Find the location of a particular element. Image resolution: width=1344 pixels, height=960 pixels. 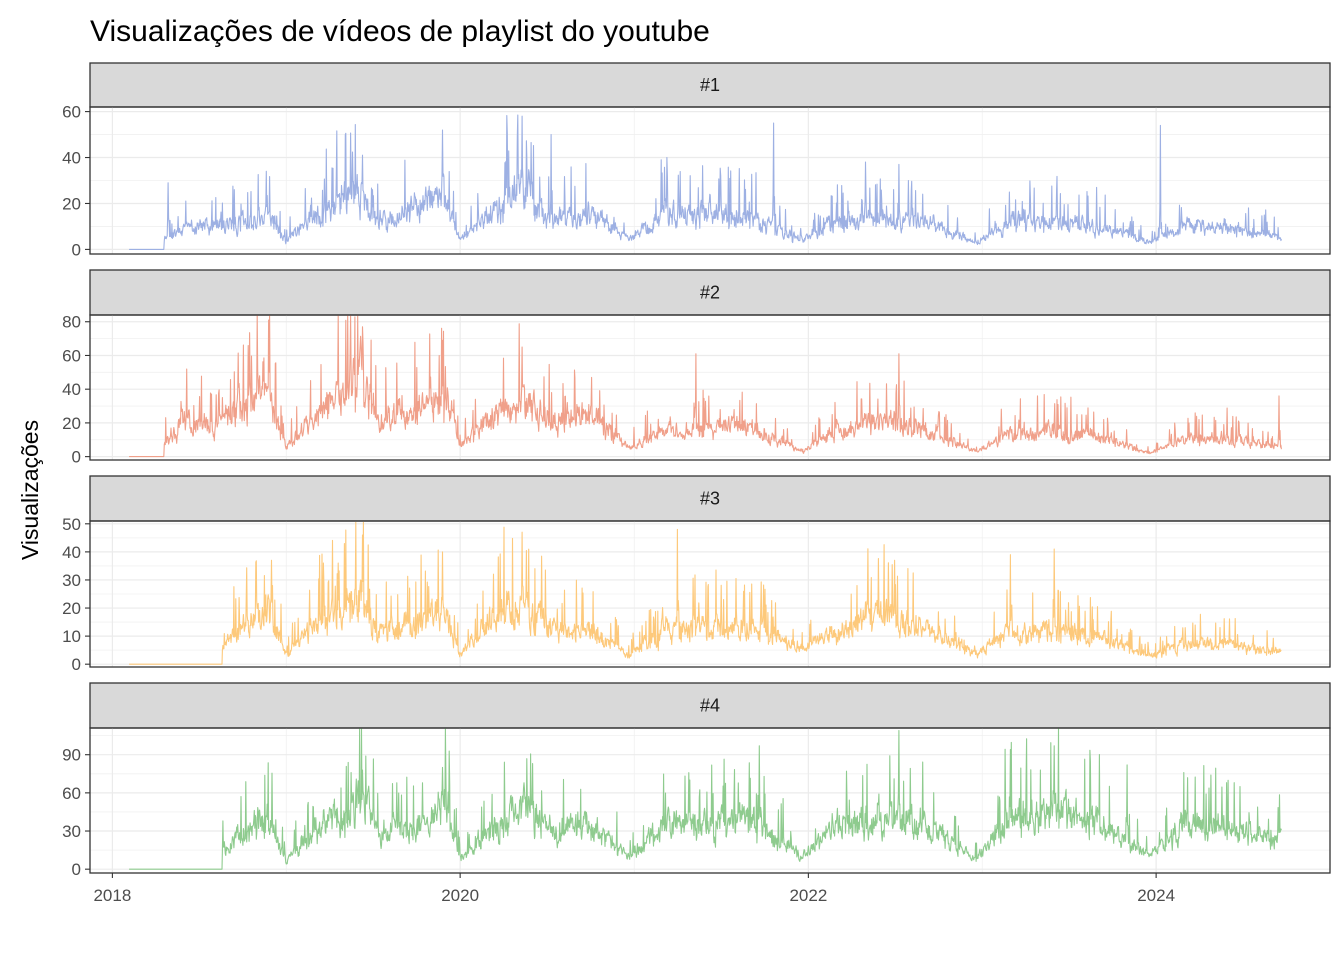

facet-strip-label: #4 is located at coordinates (710, 706).